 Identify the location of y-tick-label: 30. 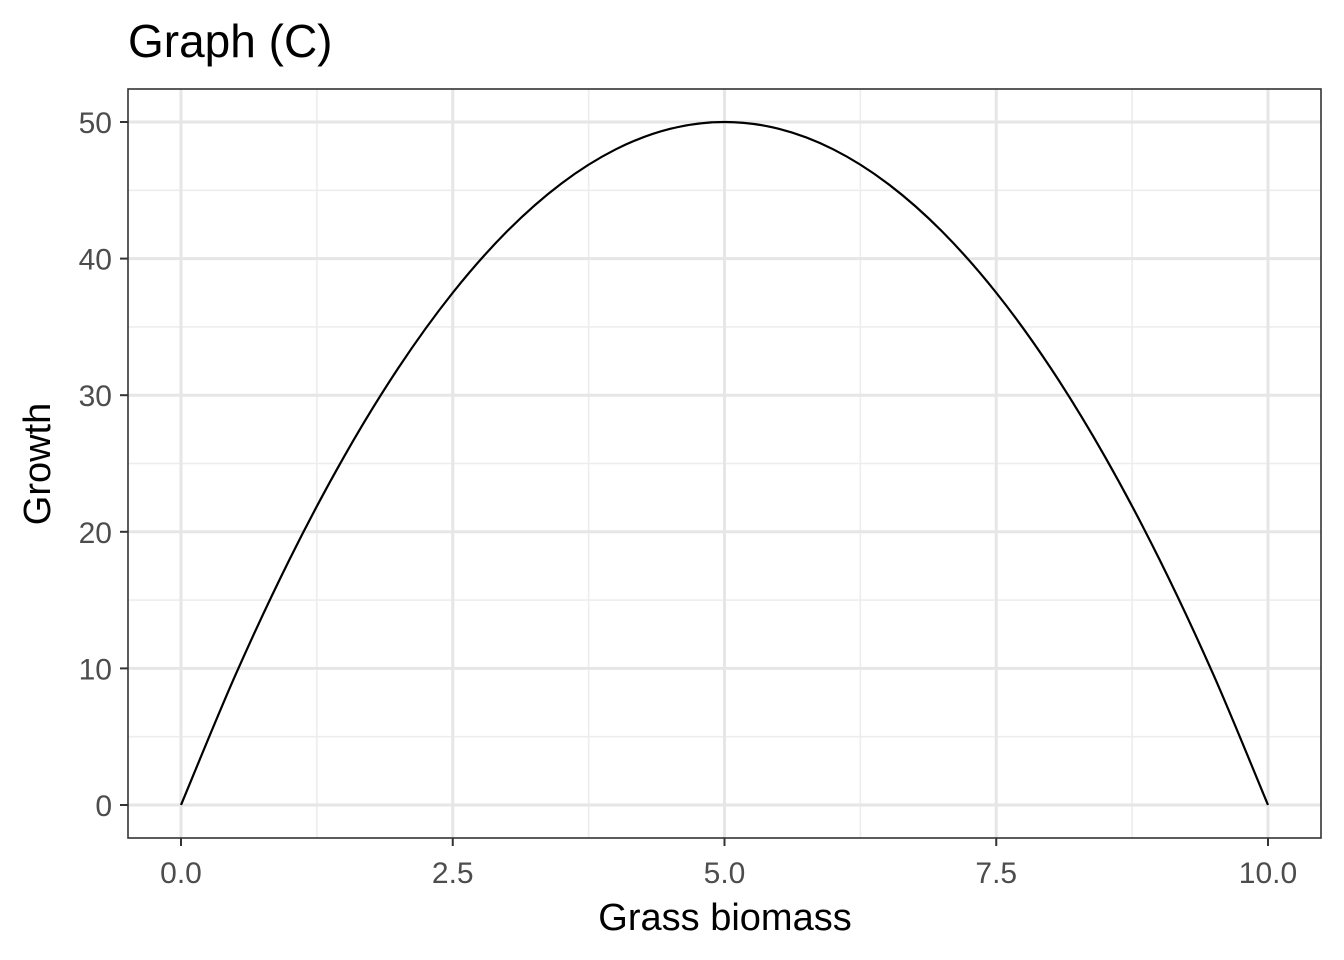
(95, 396).